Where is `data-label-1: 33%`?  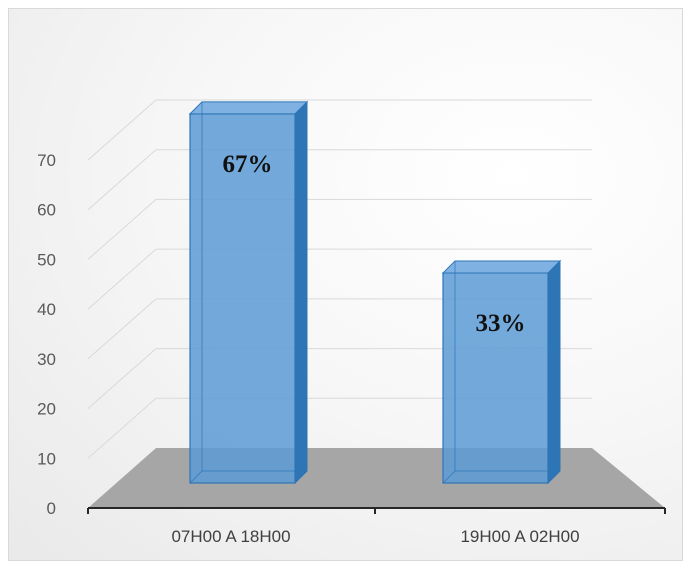
data-label-1: 33% is located at coordinates (501, 323).